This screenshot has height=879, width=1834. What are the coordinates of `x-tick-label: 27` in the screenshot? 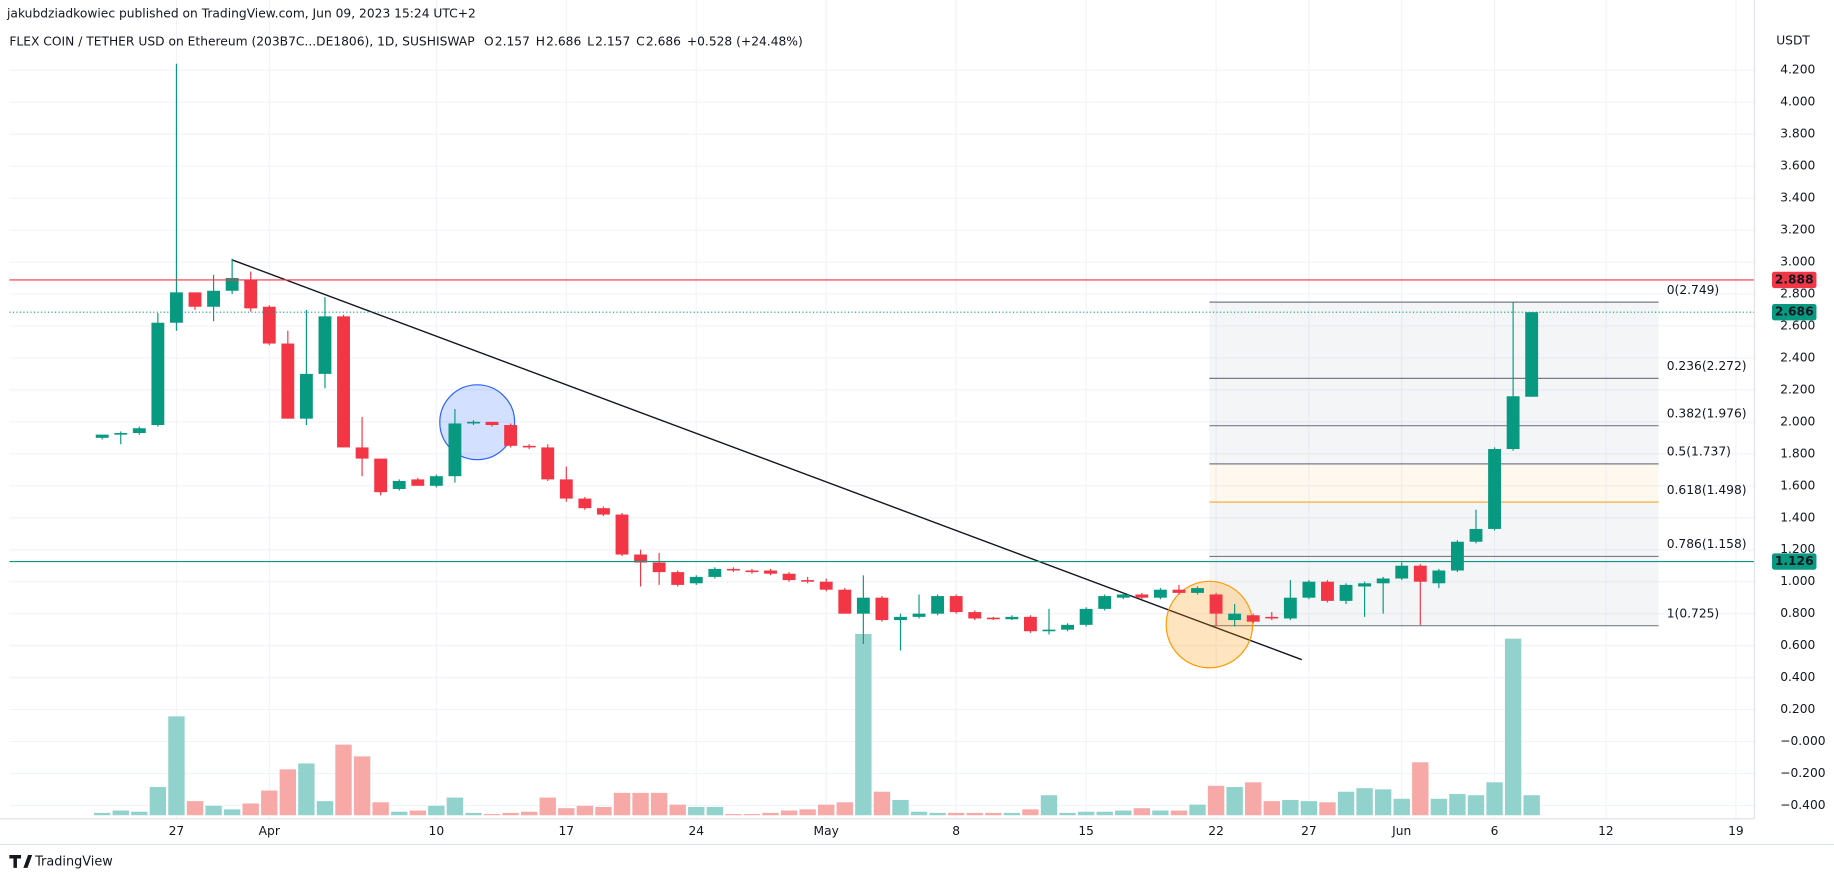 It's located at (1309, 831).